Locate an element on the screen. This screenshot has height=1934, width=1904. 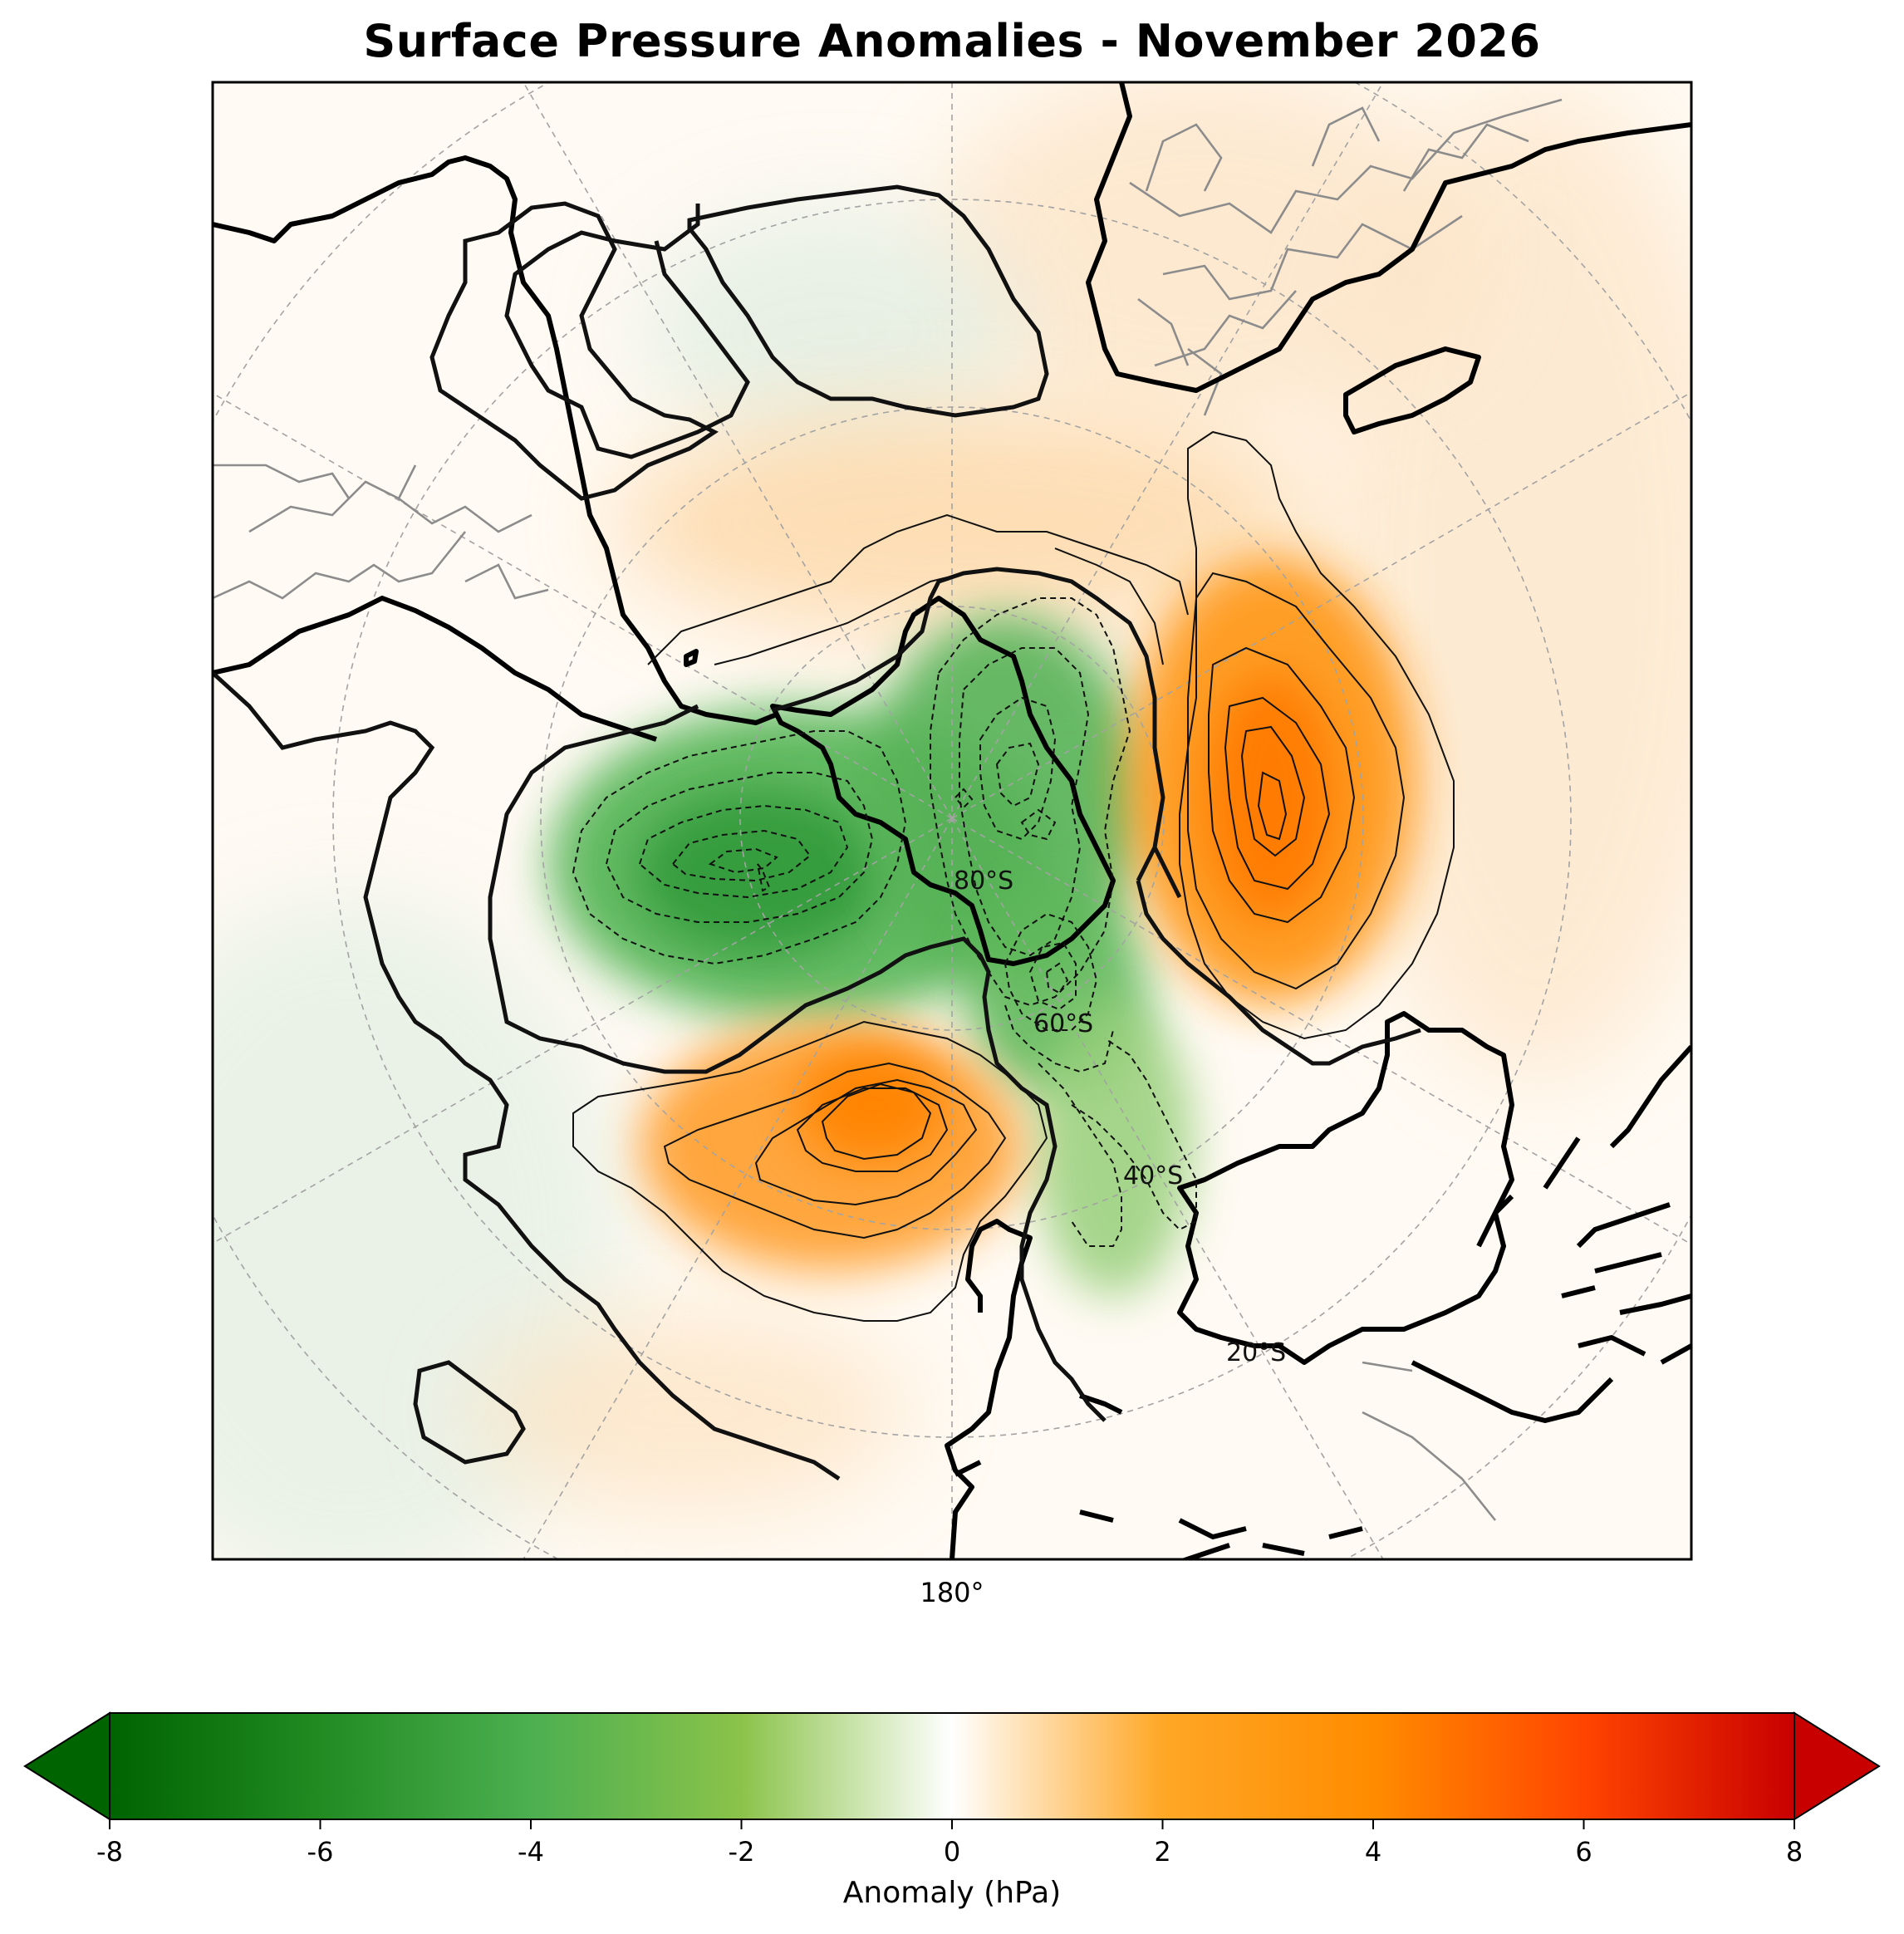
zero-contour-inner is located at coordinates (797, 1063).